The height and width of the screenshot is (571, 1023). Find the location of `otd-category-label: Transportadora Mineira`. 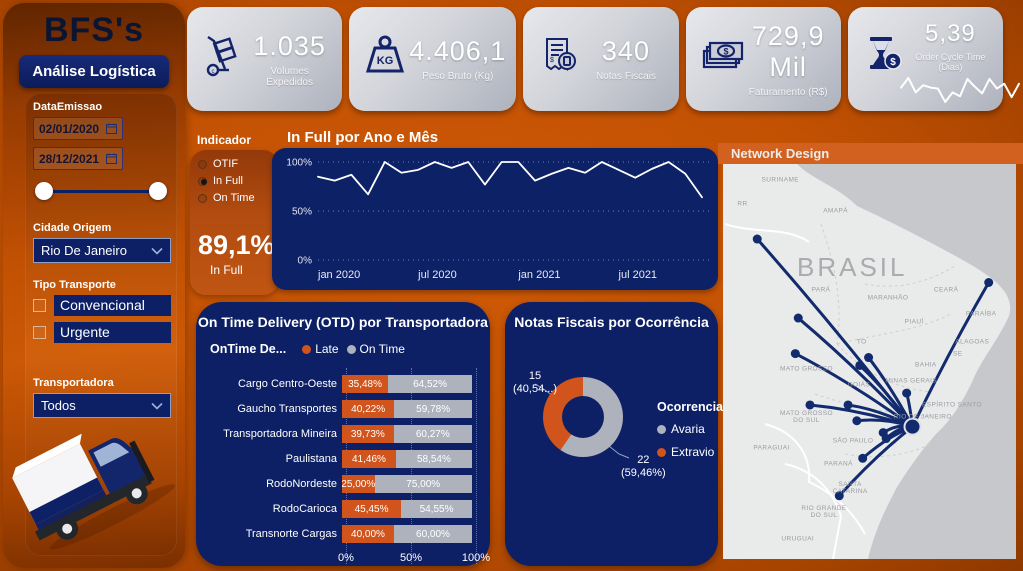

otd-category-label: Transportadora Mineira is located at coordinates (280, 434).